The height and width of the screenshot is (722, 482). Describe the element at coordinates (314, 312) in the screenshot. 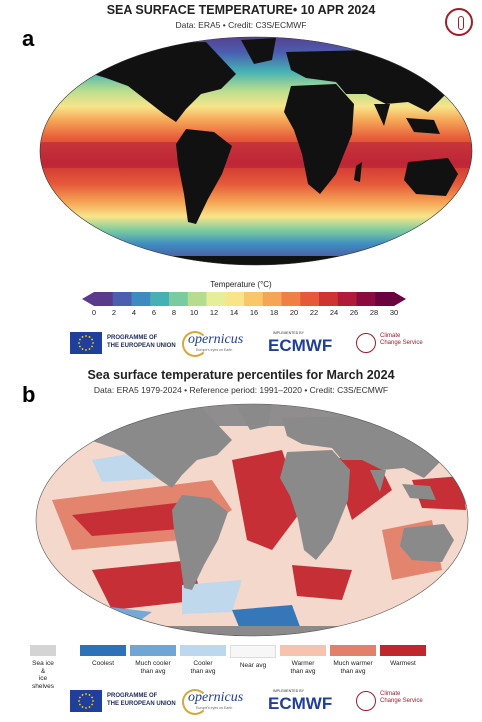

I see `colorbar-tick-label: 22` at that location.